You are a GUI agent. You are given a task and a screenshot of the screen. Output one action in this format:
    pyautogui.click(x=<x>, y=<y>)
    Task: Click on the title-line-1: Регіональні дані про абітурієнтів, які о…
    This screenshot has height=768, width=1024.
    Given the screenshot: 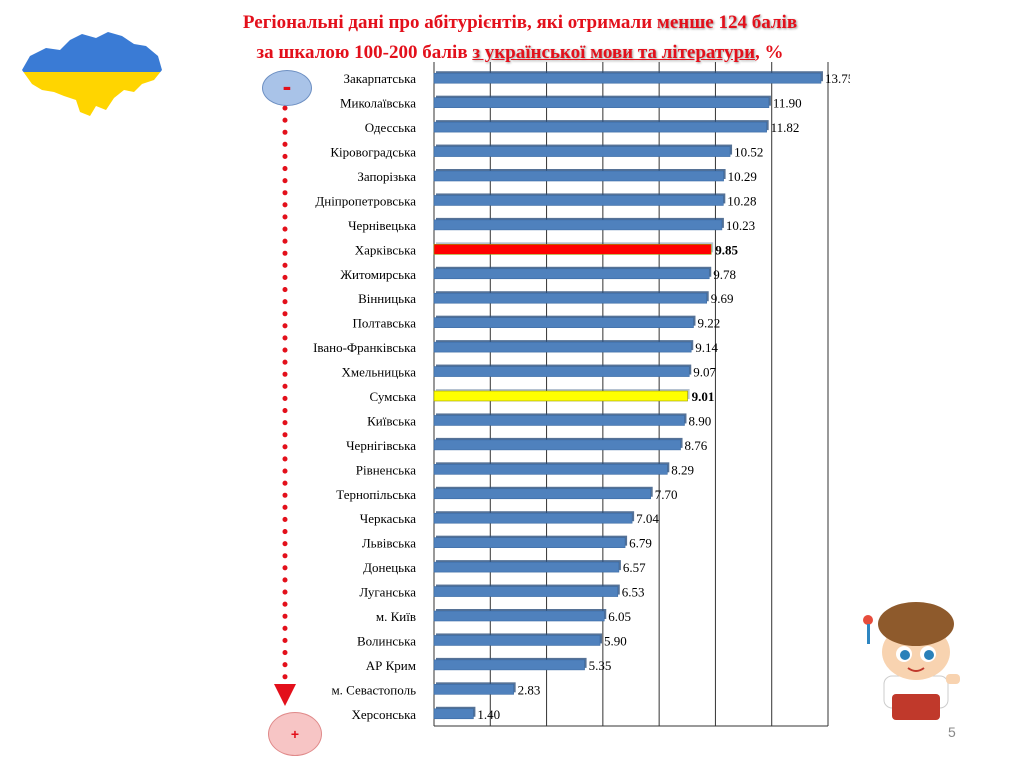 What is the action you would take?
    pyautogui.click(x=520, y=23)
    